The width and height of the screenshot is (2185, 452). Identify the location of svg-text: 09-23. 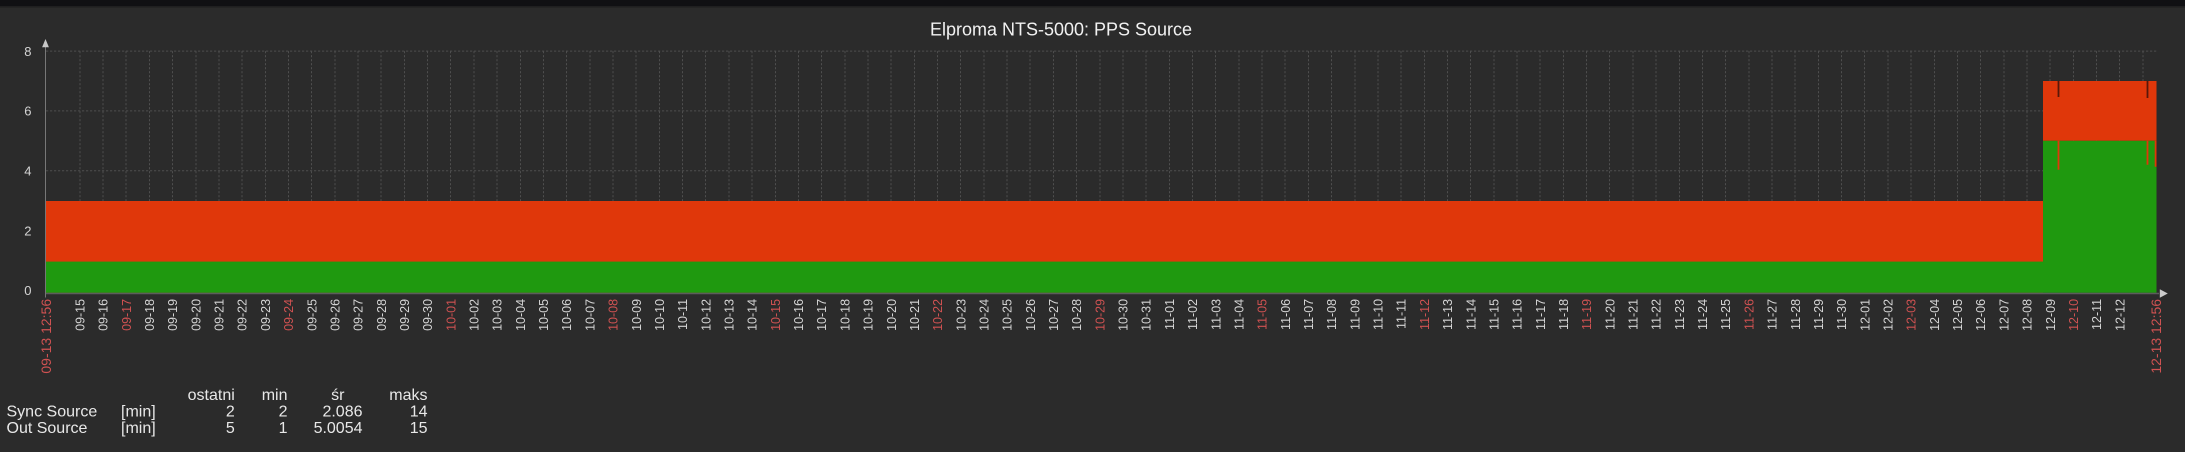
(266, 315).